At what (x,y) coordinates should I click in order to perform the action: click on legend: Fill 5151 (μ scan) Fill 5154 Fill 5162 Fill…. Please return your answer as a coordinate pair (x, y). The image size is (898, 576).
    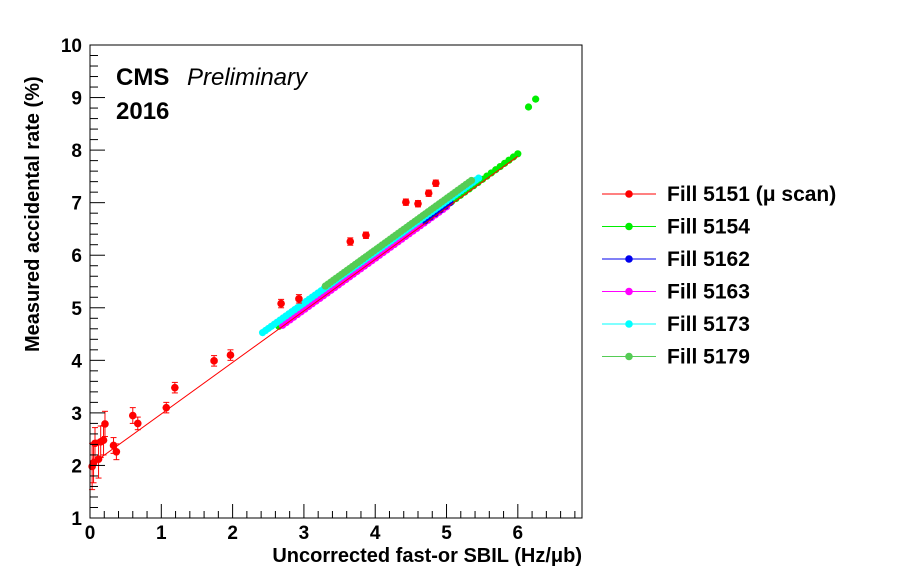
    Looking at the image, I should click on (719, 276).